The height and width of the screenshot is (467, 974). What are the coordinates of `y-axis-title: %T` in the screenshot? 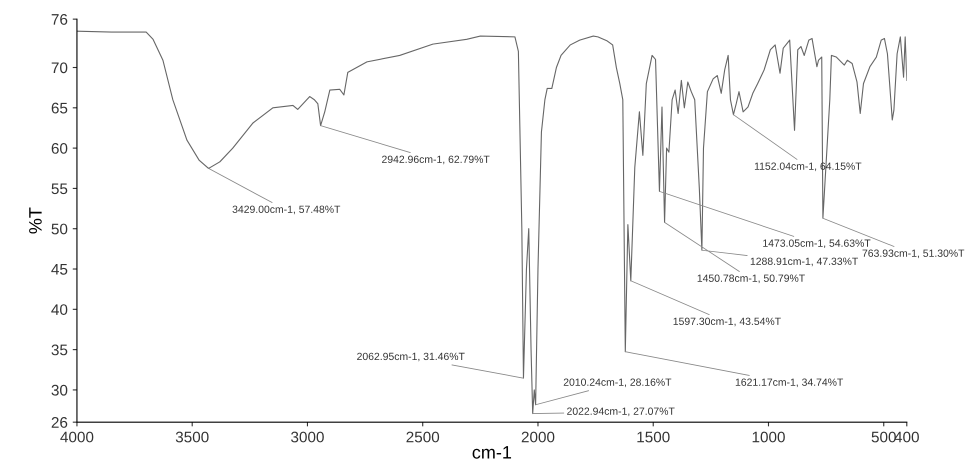 It's located at (35, 221).